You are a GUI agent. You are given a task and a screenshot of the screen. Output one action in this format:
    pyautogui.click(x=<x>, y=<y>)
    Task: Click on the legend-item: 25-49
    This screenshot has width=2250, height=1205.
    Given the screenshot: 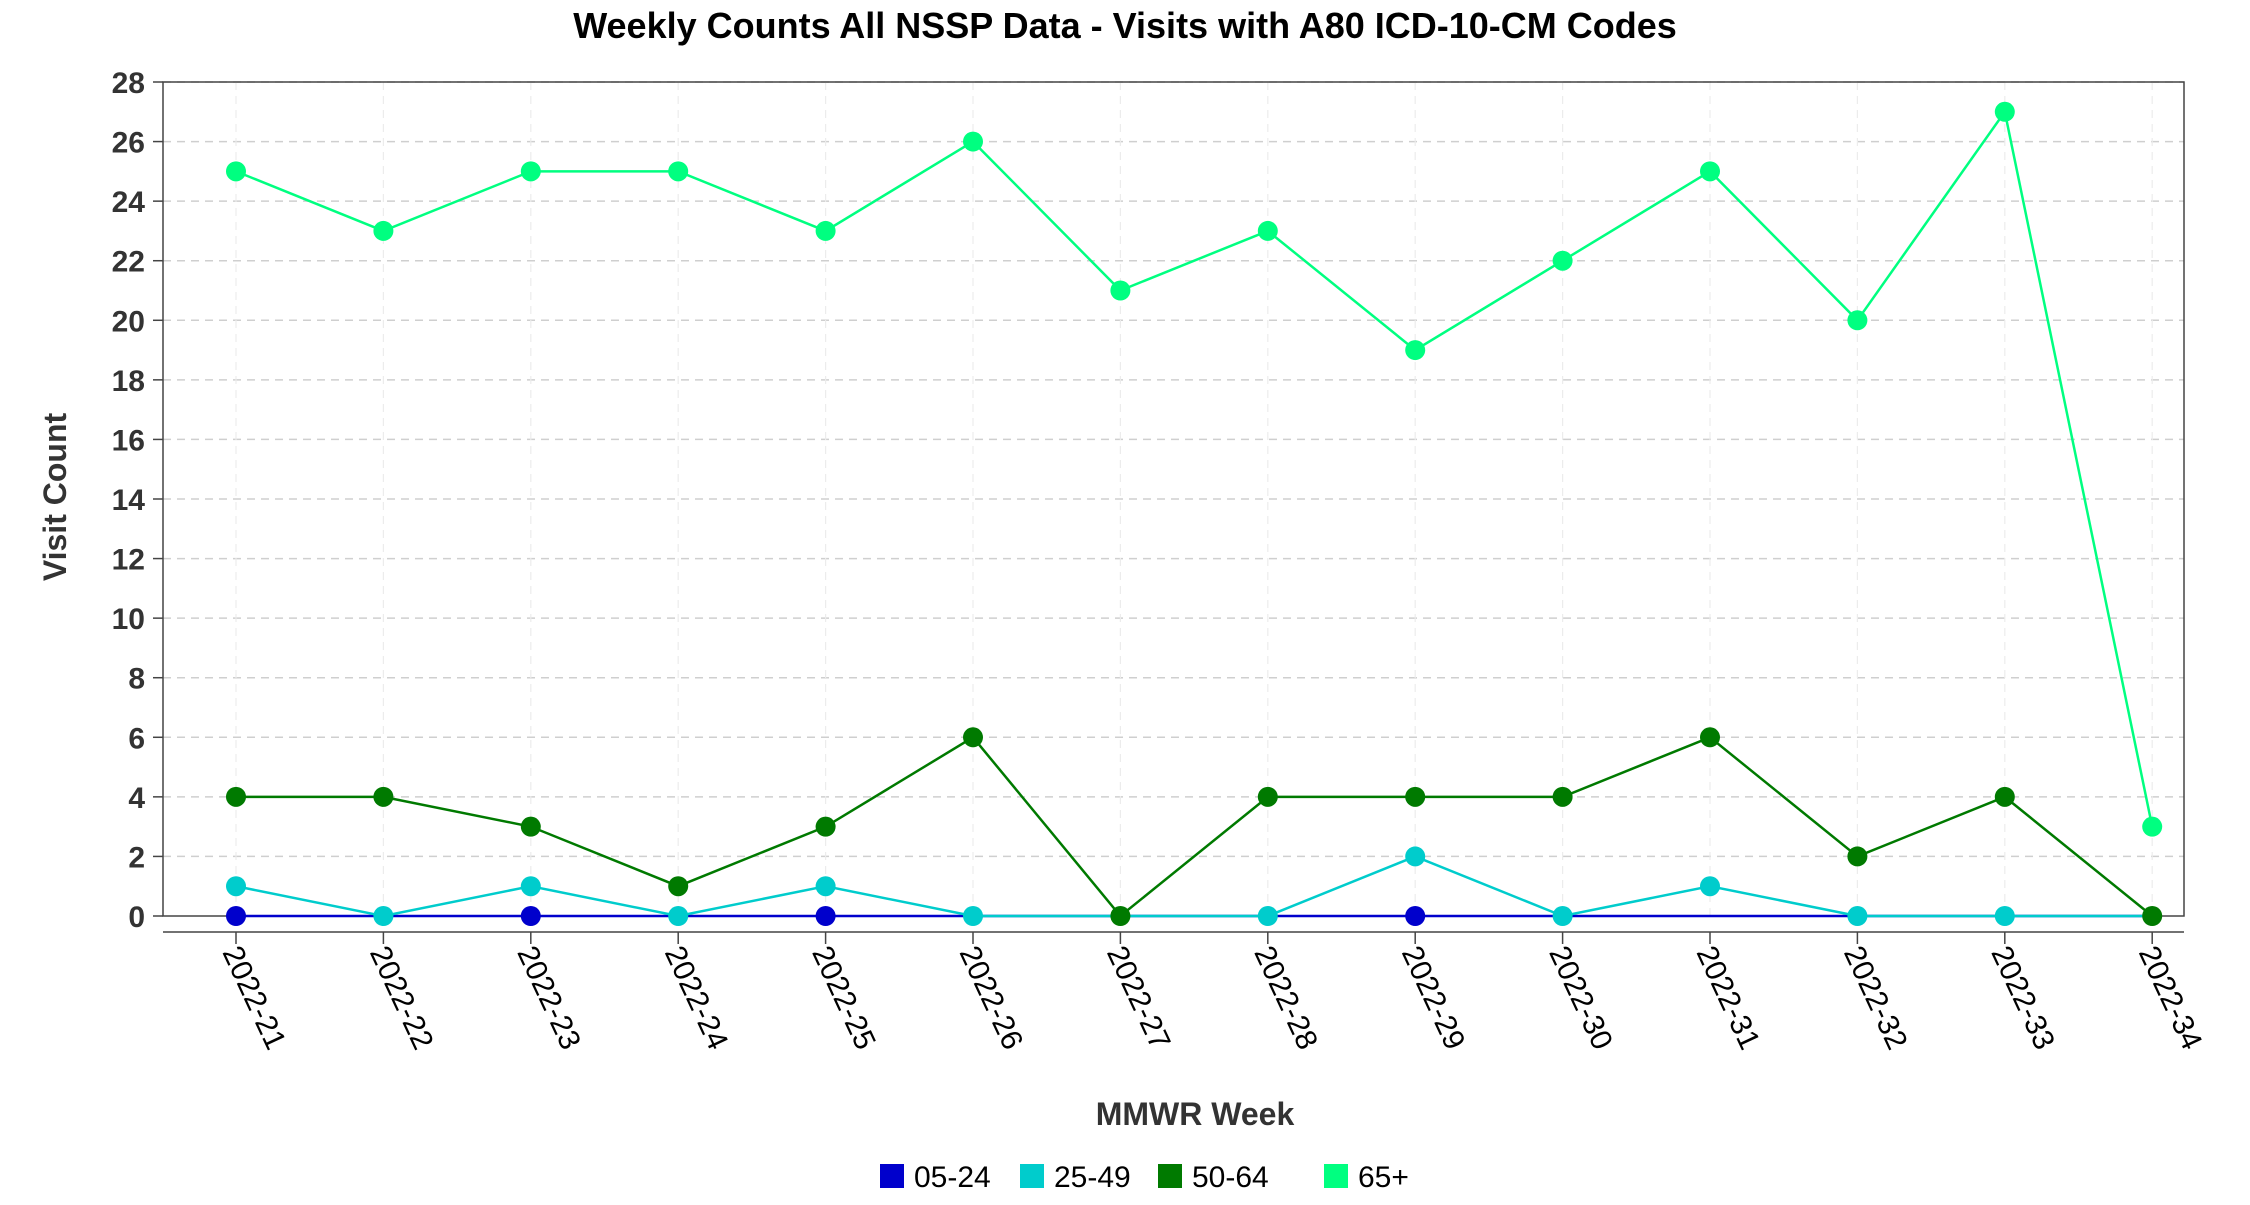 What is the action you would take?
    pyautogui.click(x=1075, y=1177)
    